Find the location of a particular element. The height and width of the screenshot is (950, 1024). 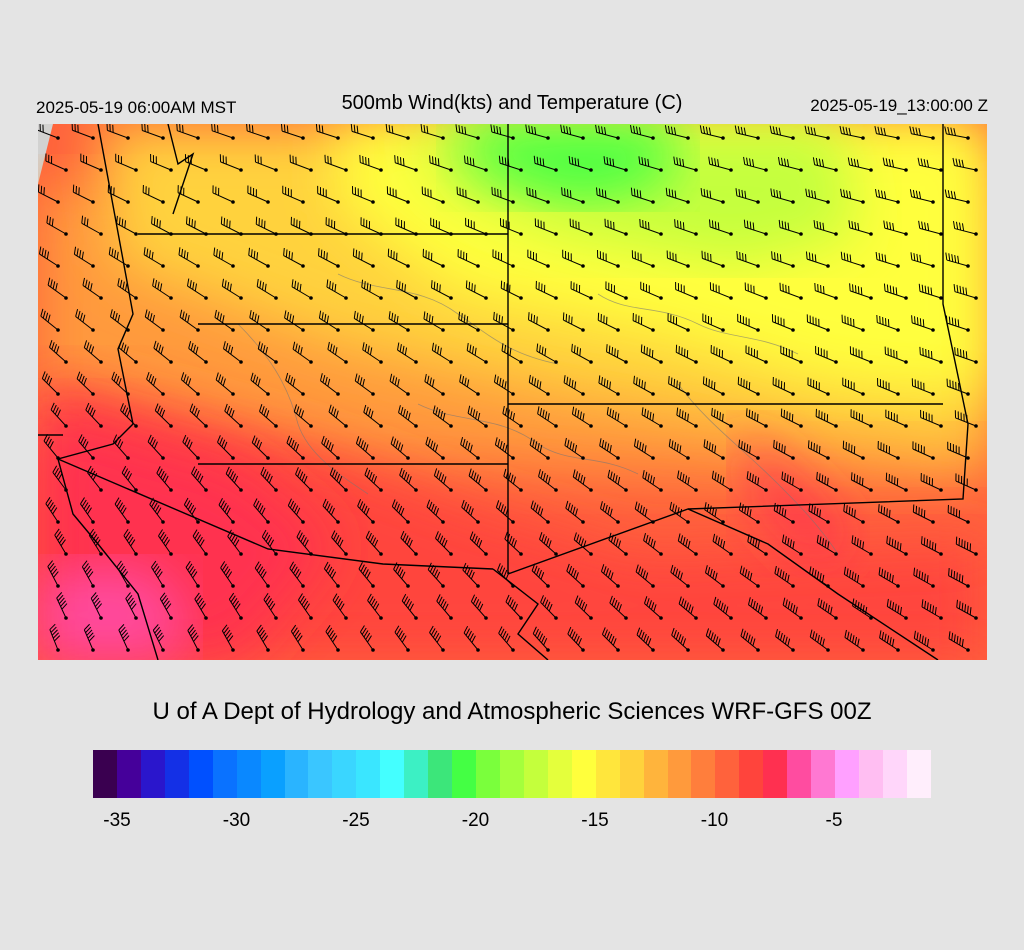

valid-time-label: 2025-05-19_13:00:00 Z is located at coordinates (899, 105).